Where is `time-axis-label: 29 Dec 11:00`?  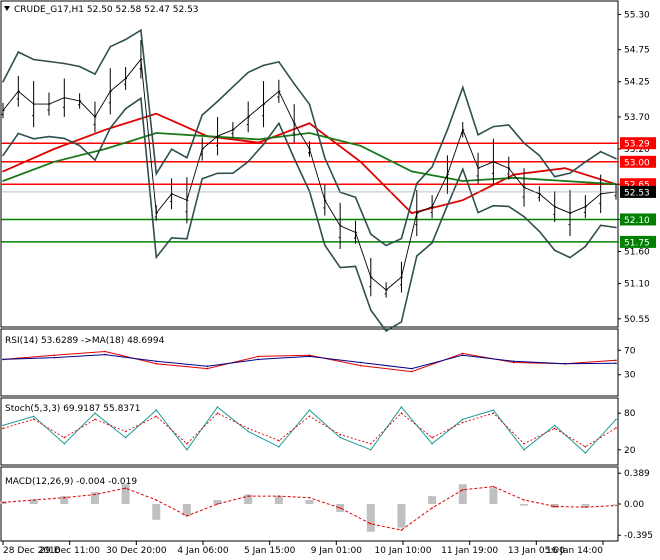 time-axis-label: 29 Dec 11:00 is located at coordinates (69, 551).